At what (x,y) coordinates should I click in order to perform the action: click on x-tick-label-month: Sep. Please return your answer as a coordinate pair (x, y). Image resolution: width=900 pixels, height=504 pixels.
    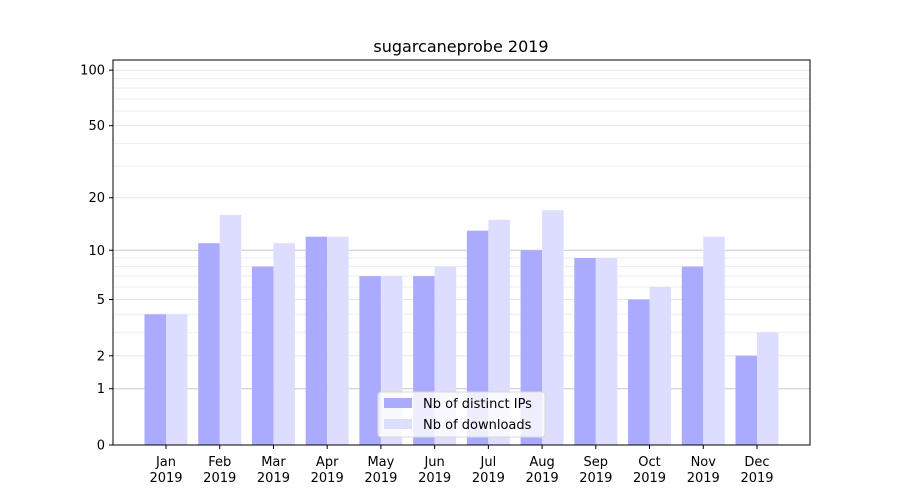
    Looking at the image, I should click on (596, 462).